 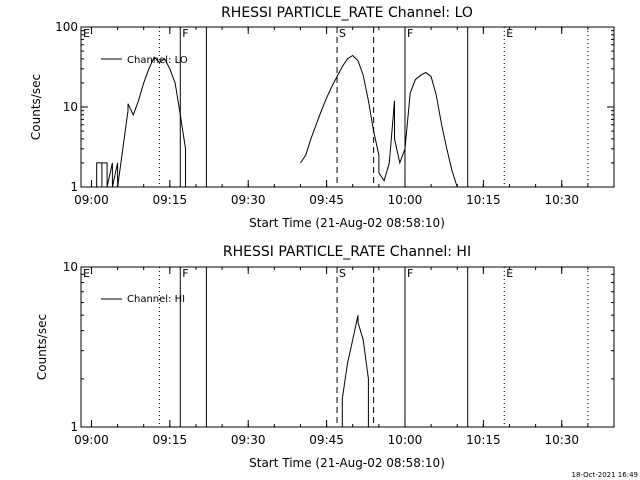 What do you see at coordinates (36, 107) in the screenshot?
I see `top-panel-ylabel: Counts/sec` at bounding box center [36, 107].